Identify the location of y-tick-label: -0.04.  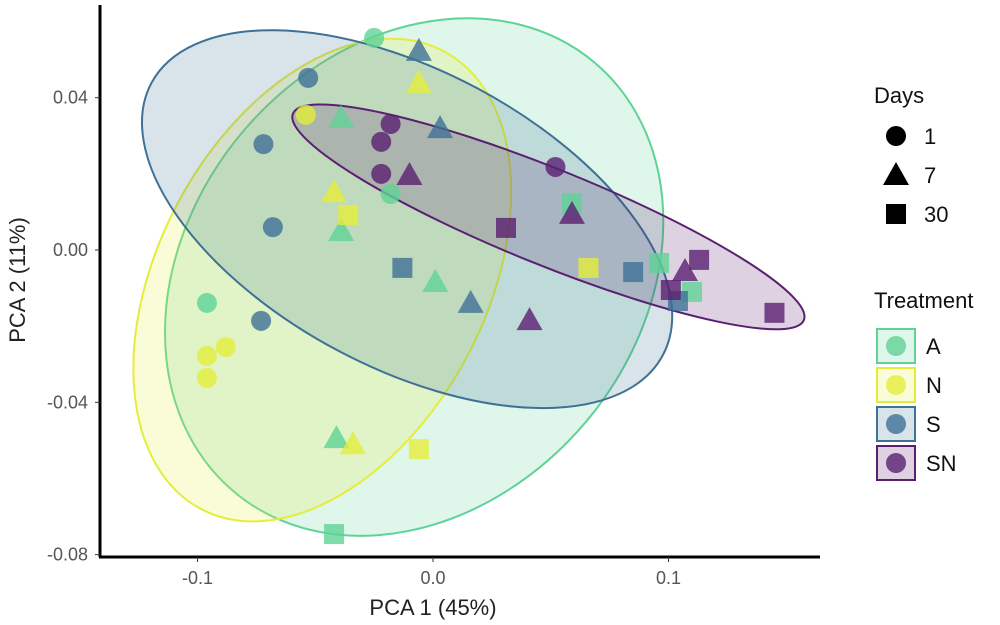
(67, 402).